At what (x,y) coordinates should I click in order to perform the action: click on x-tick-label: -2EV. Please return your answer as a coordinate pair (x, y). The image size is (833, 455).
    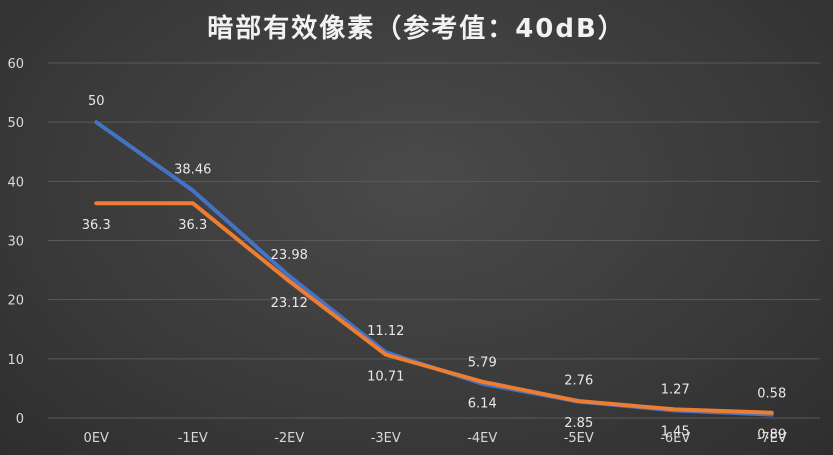
    Looking at the image, I should click on (289, 438).